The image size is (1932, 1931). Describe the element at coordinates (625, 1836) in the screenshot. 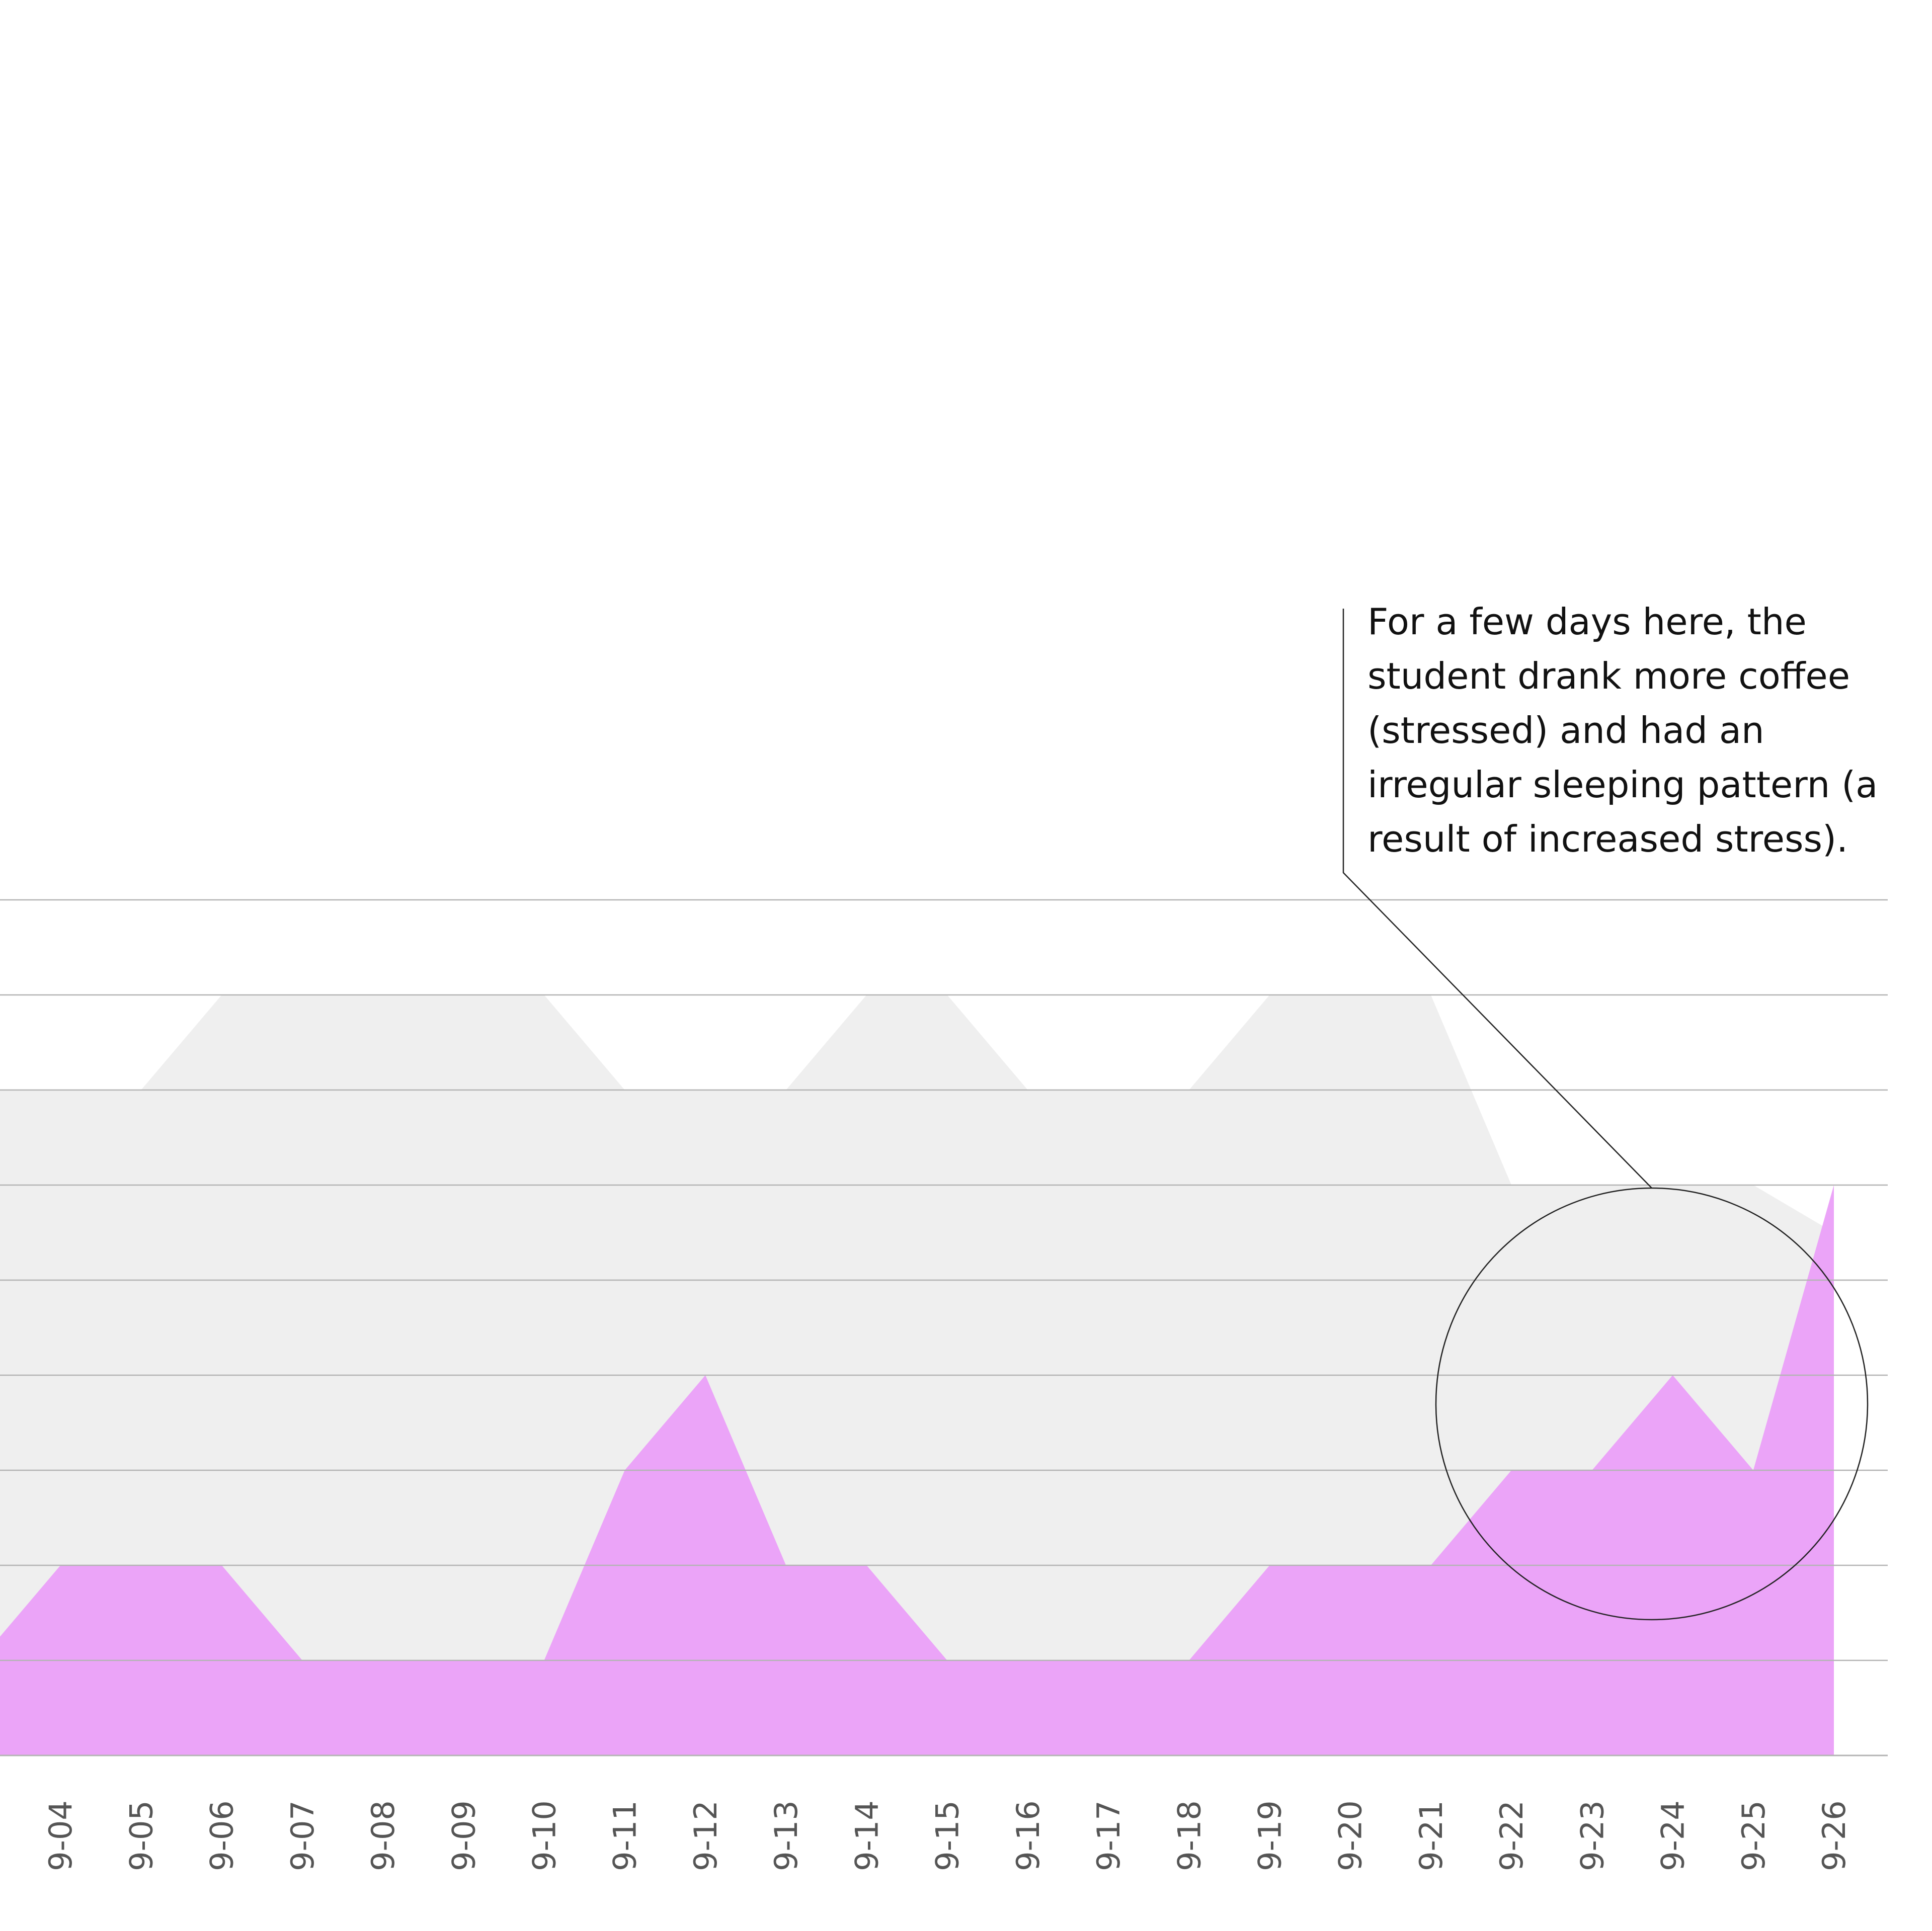

I see `x-tick-label: 9-11` at that location.